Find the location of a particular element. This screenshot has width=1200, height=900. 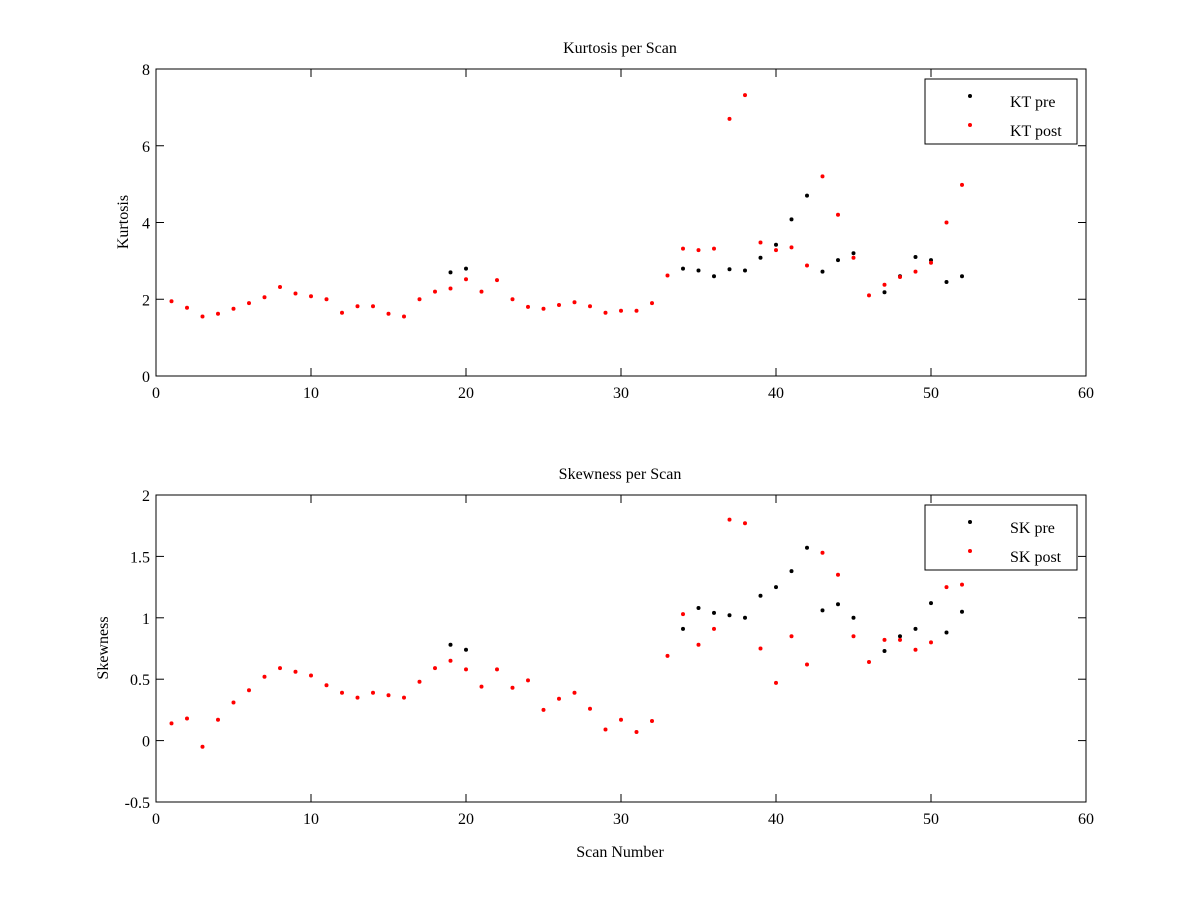

skewness-y-tick-label: 0.5 is located at coordinates (140, 680).